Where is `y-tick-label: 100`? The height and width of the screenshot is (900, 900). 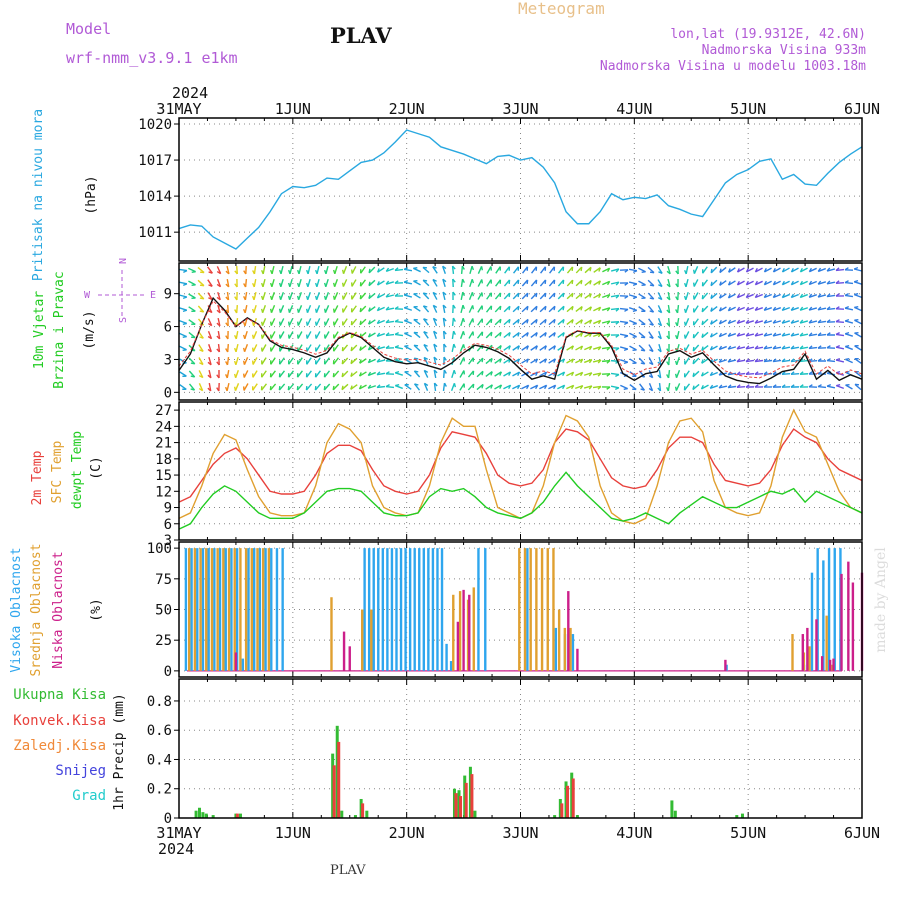 y-tick-label: 100 is located at coordinates (159, 549).